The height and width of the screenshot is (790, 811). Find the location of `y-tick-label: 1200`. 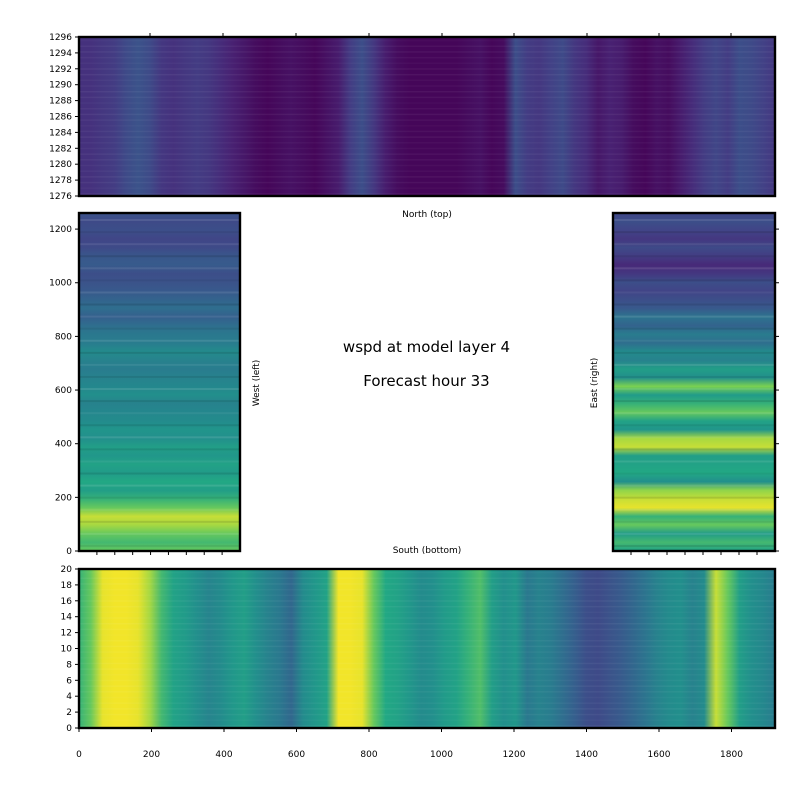

y-tick-label: 1200 is located at coordinates (60, 230).